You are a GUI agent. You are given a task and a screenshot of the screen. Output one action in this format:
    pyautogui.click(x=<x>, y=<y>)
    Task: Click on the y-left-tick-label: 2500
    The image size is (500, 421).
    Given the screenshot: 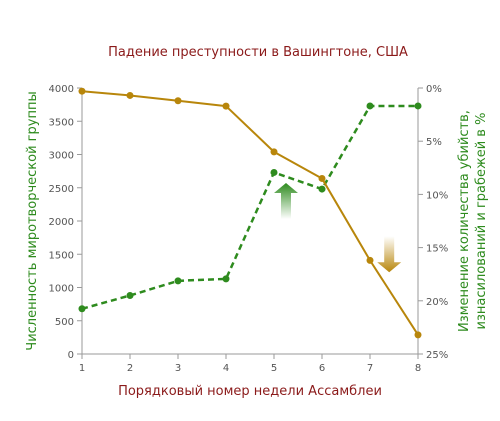 What is the action you would take?
    pyautogui.click(x=61, y=189)
    